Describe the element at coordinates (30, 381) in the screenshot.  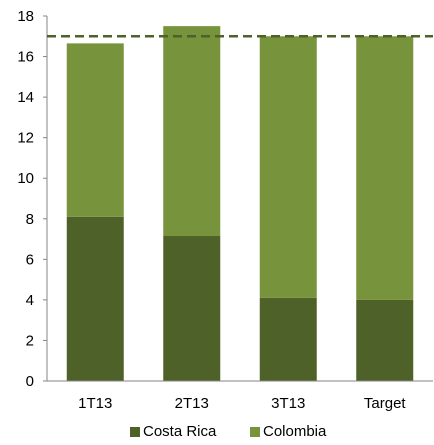
I see `y-tick-label: 0` at that location.